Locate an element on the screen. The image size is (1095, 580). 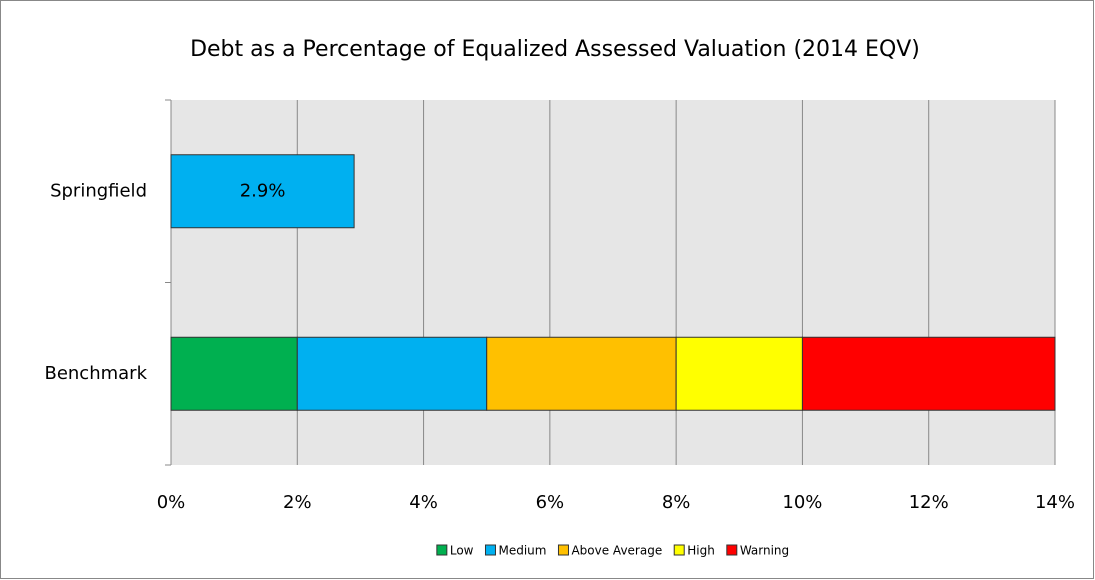
x-tick-label: 12% is located at coordinates (929, 502).